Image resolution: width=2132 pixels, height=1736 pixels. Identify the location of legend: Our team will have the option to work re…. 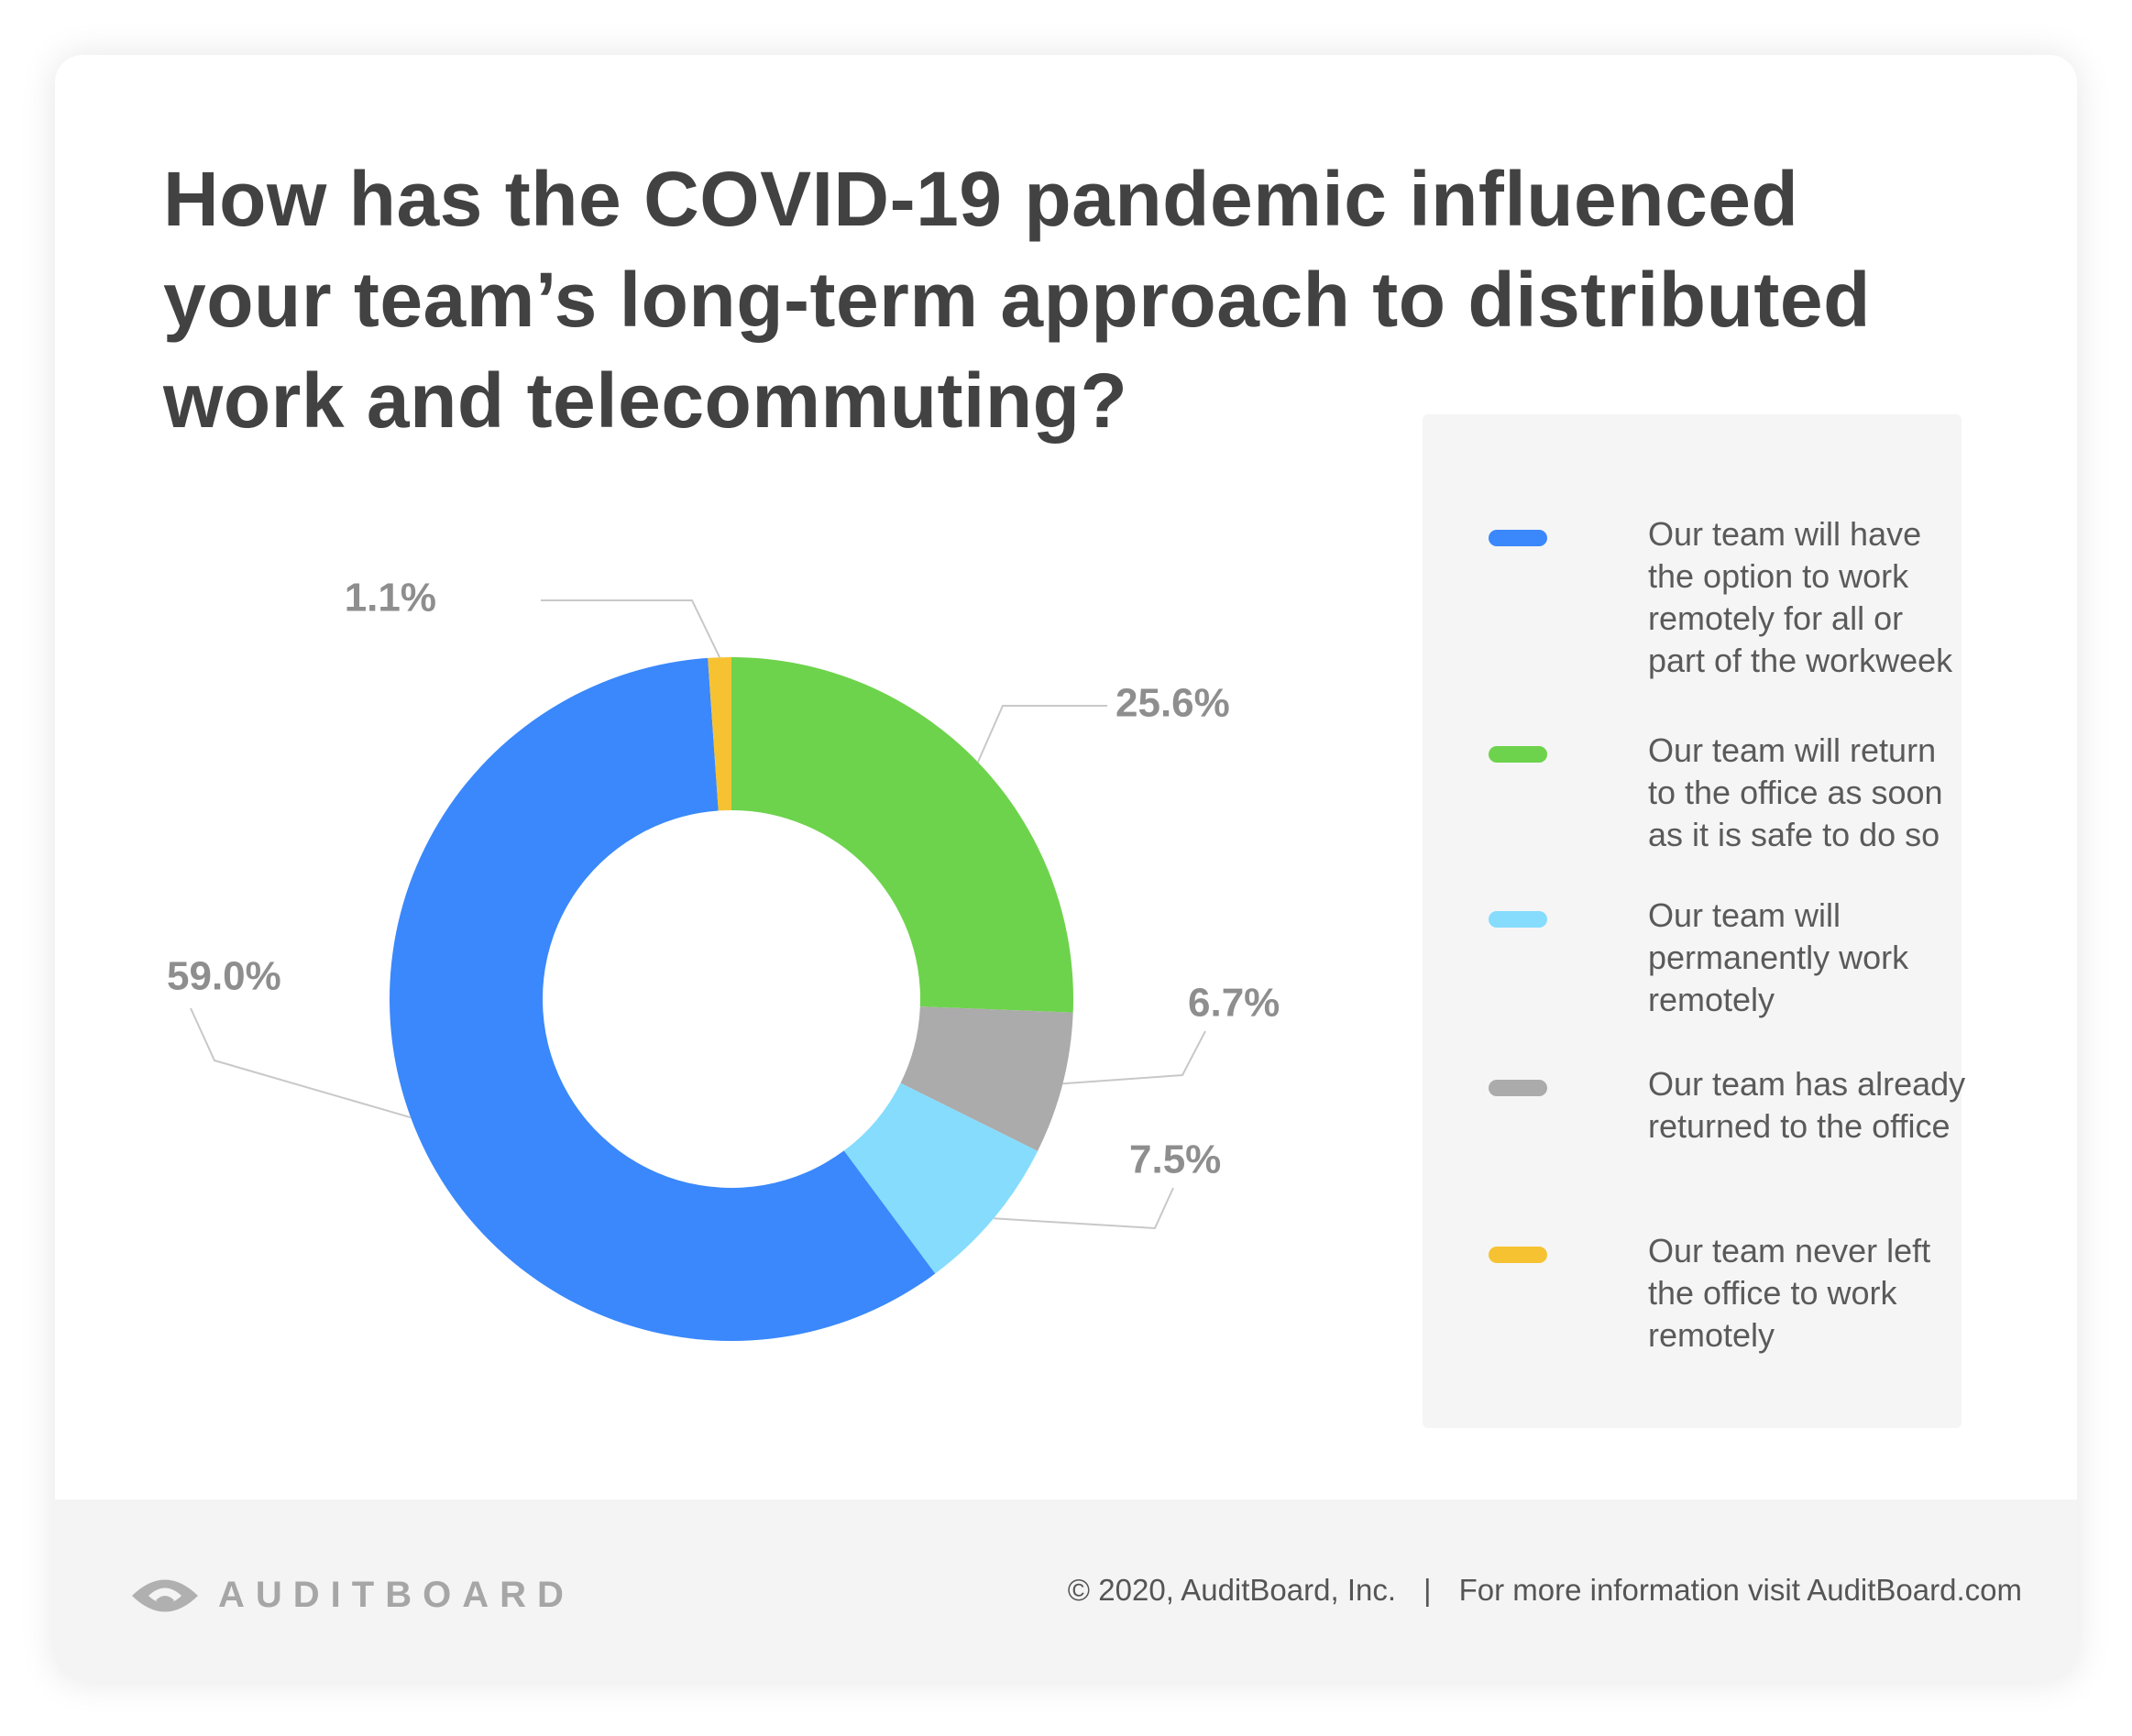
(1694, 921).